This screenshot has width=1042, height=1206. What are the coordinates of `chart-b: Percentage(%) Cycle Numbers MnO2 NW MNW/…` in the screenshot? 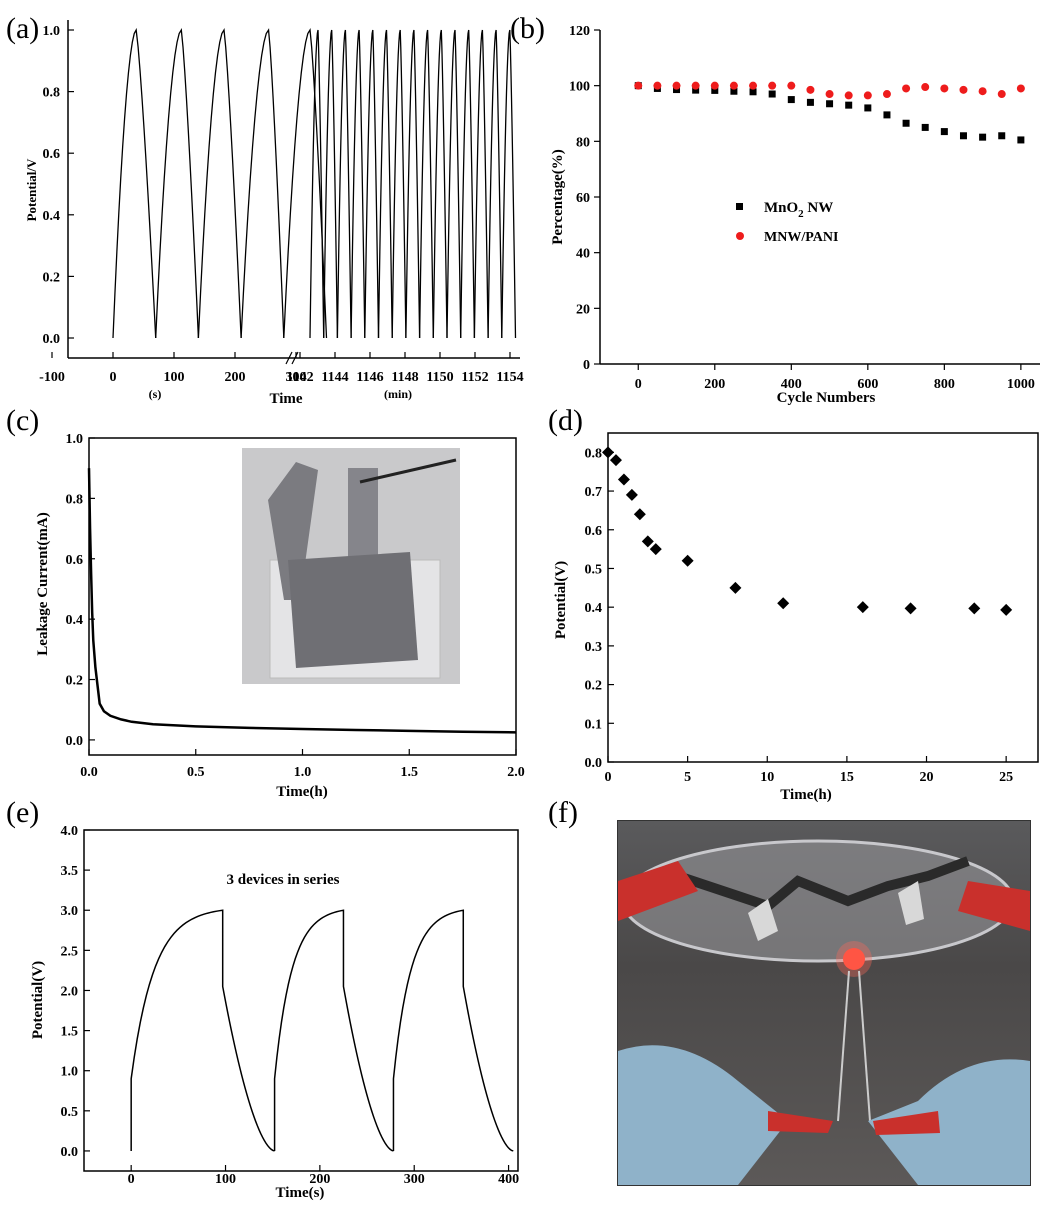 It's located at (795, 215).